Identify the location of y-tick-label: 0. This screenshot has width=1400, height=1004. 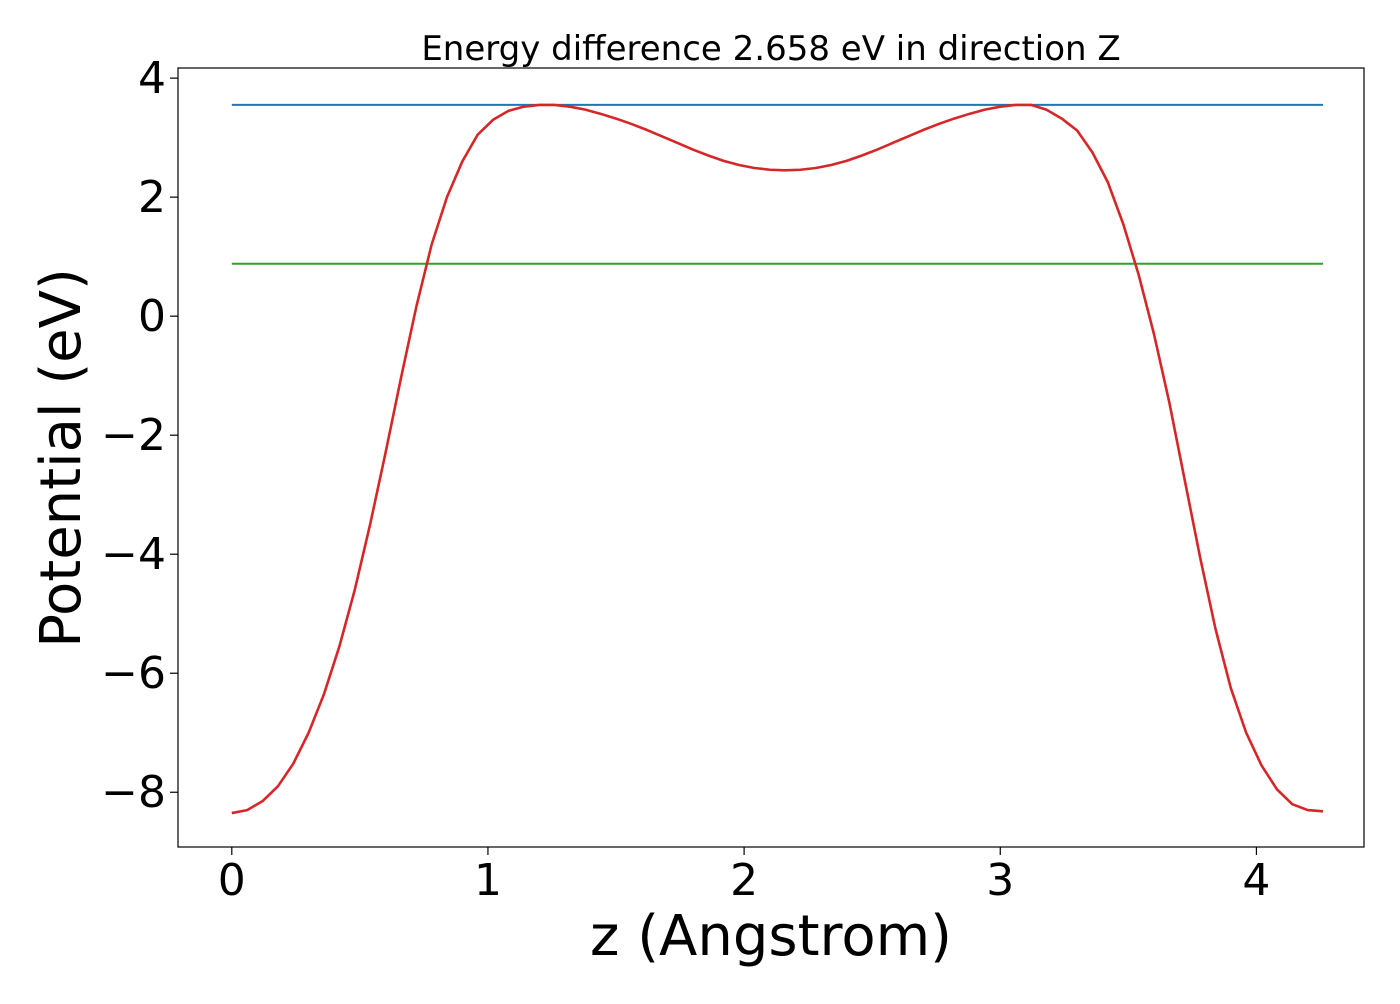
(152, 316).